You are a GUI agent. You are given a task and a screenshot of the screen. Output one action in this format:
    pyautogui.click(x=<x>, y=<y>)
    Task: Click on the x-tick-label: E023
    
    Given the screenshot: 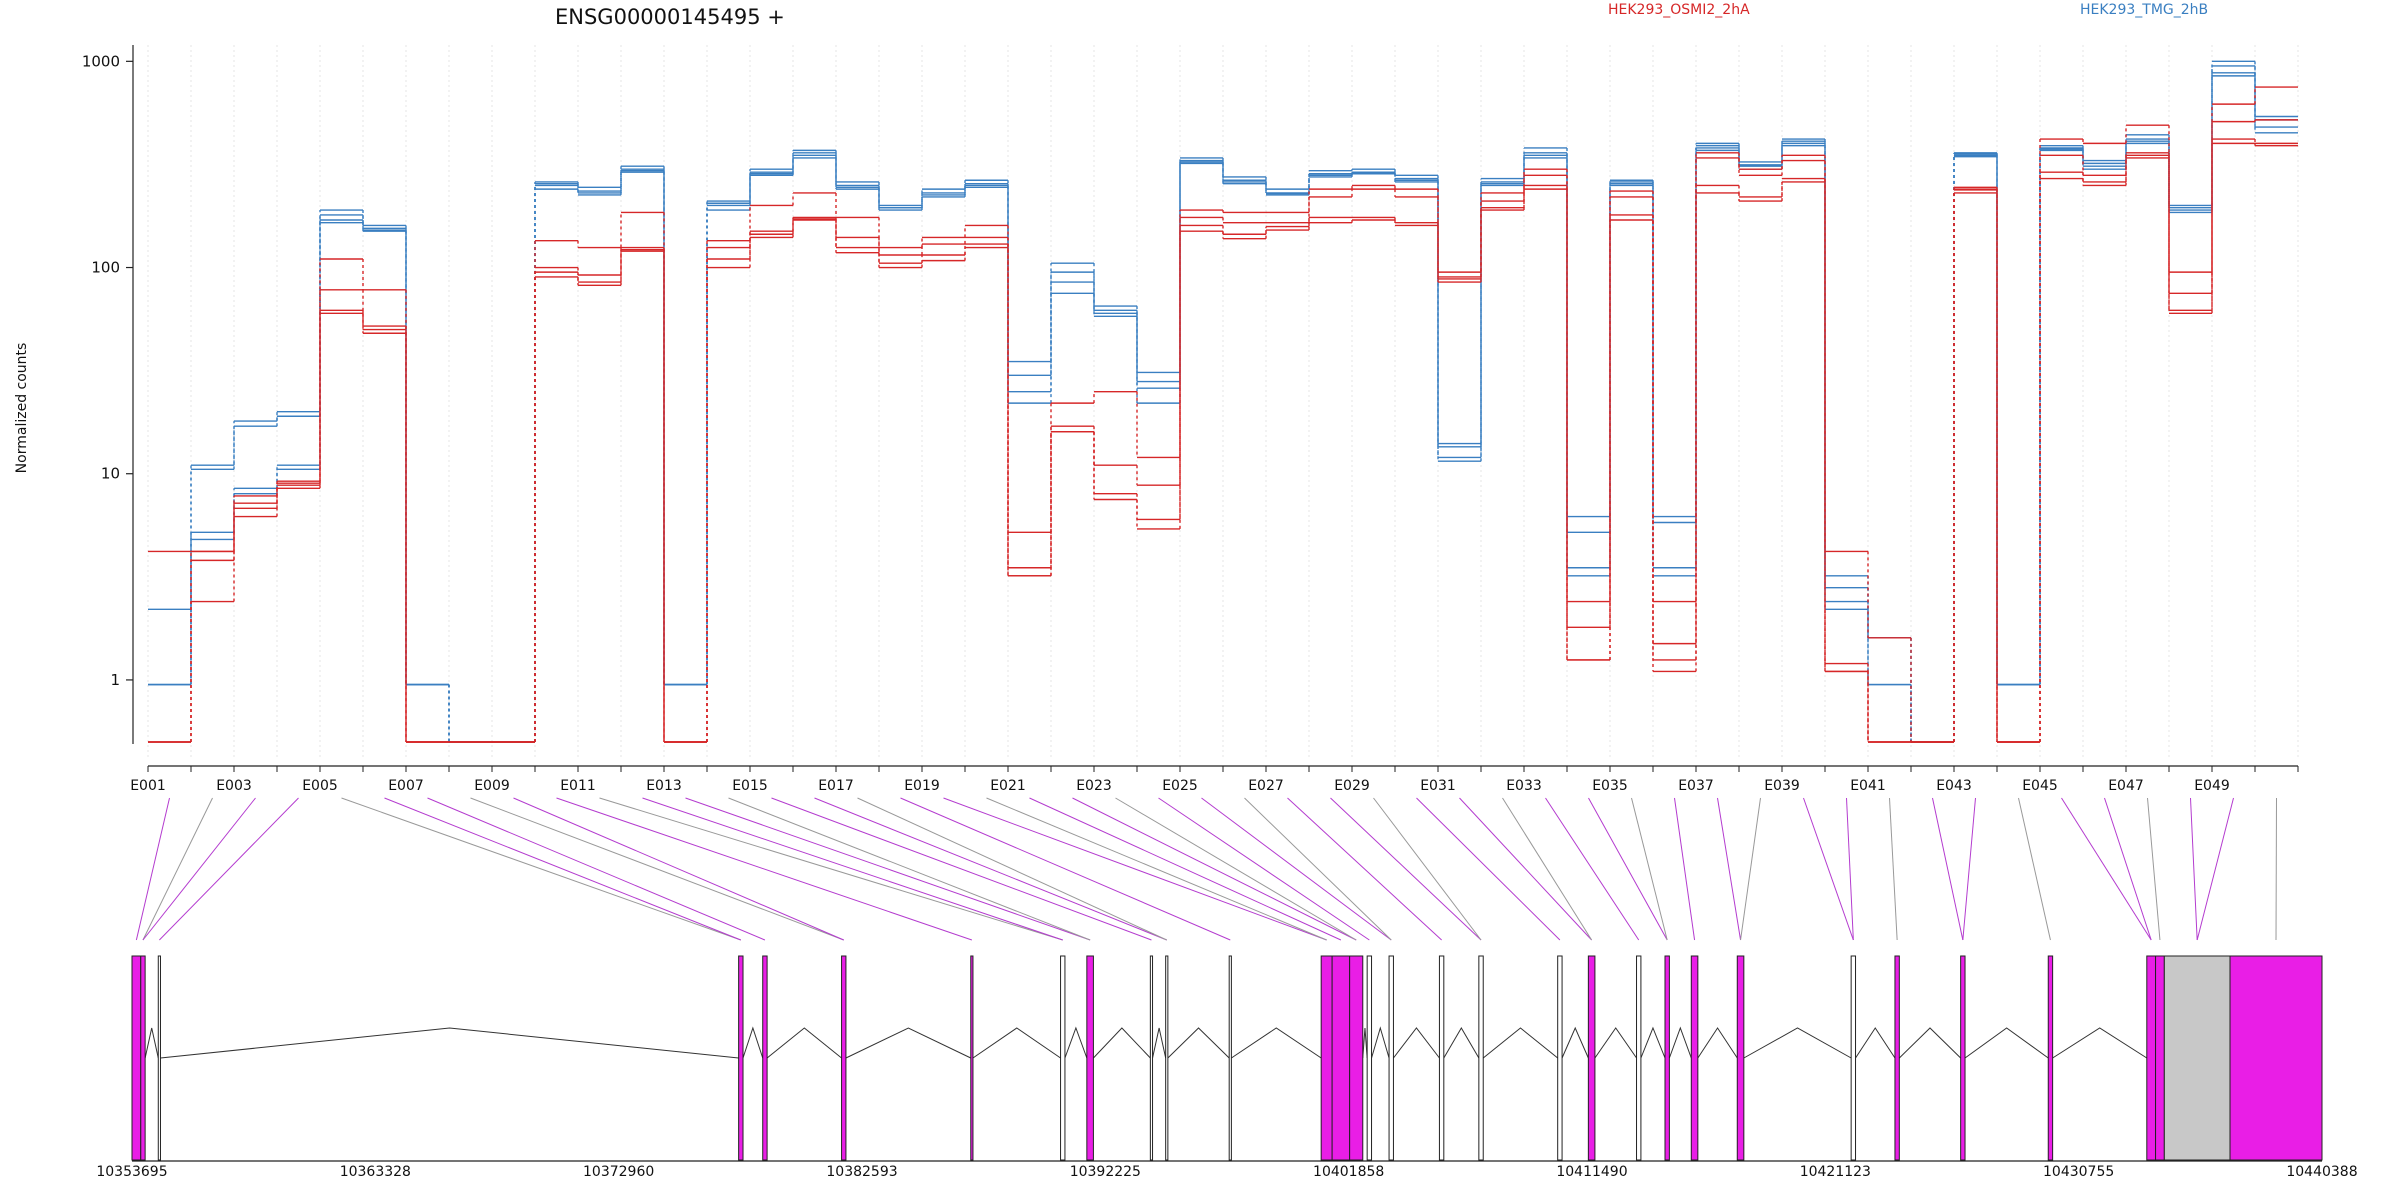 What is the action you would take?
    pyautogui.click(x=1094, y=786)
    